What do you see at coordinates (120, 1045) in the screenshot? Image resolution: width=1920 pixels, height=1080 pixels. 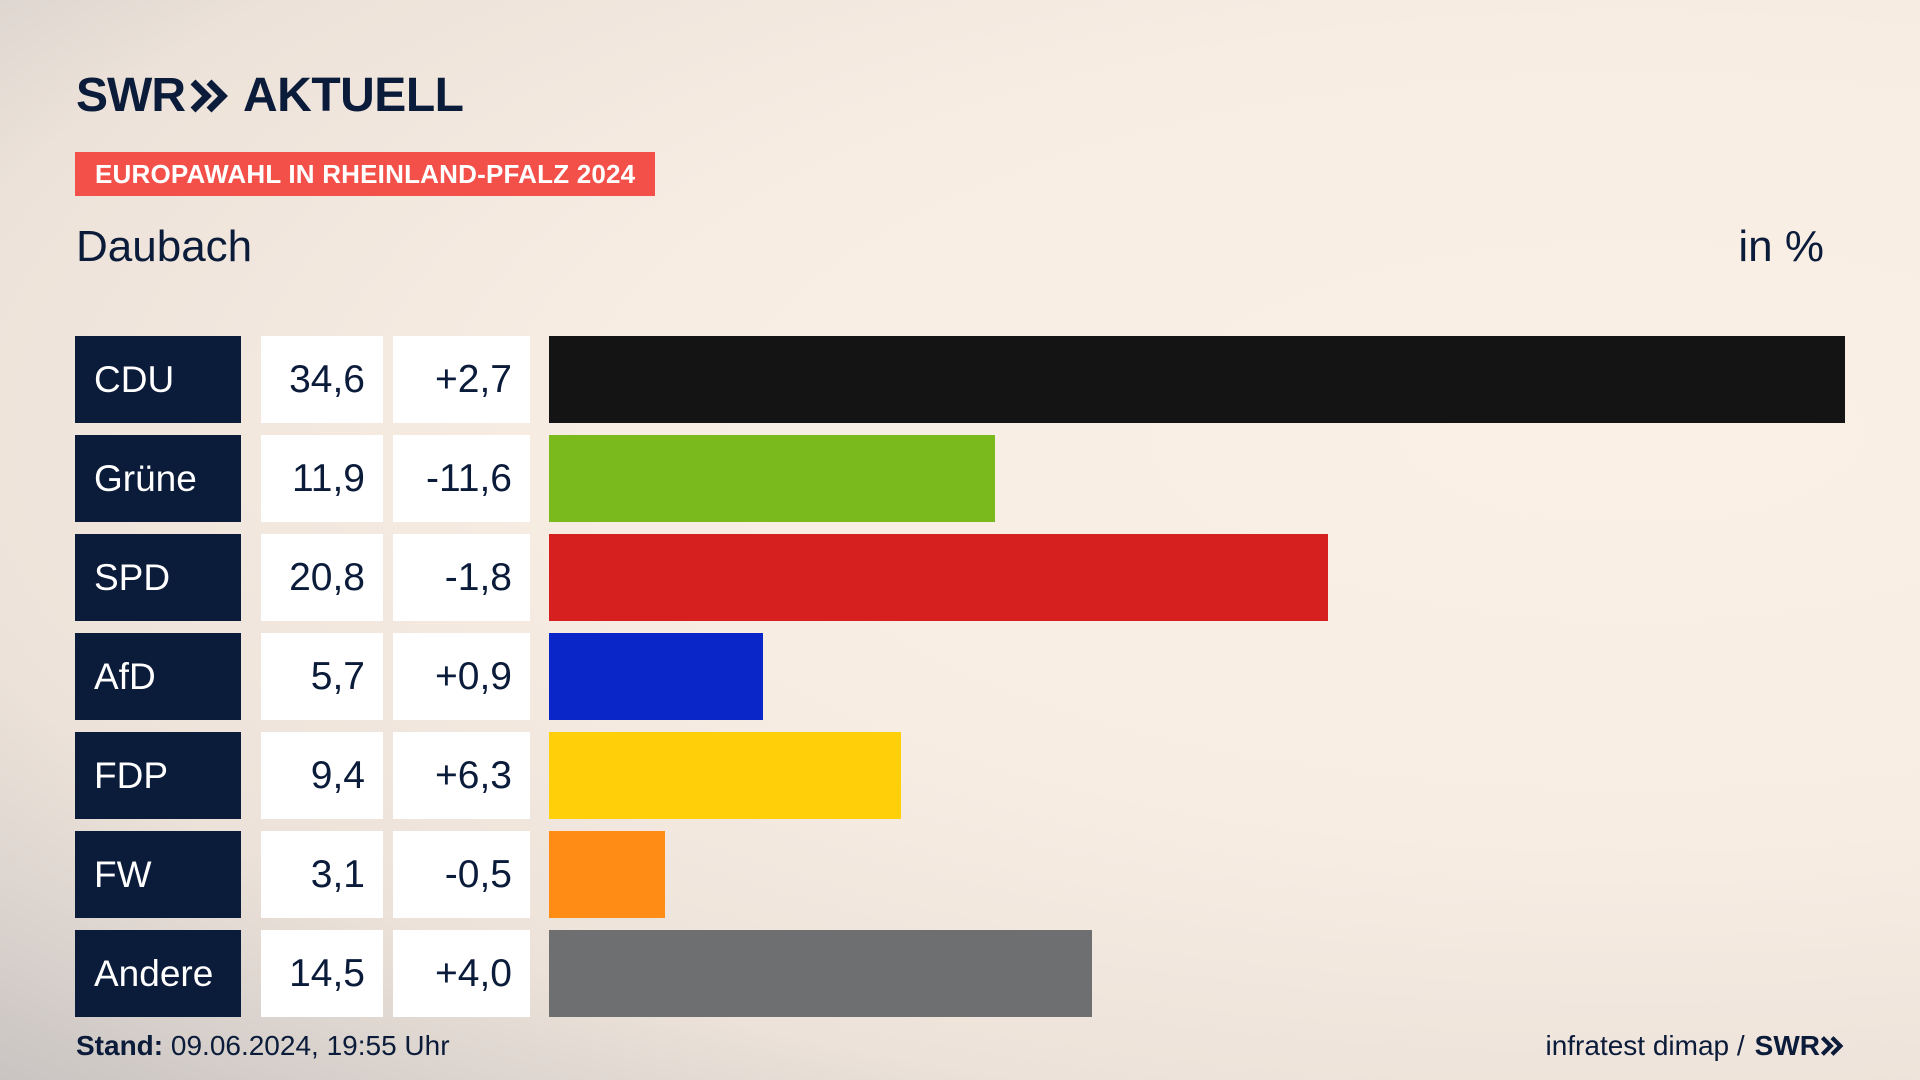 I see `stand-label: Stand:` at bounding box center [120, 1045].